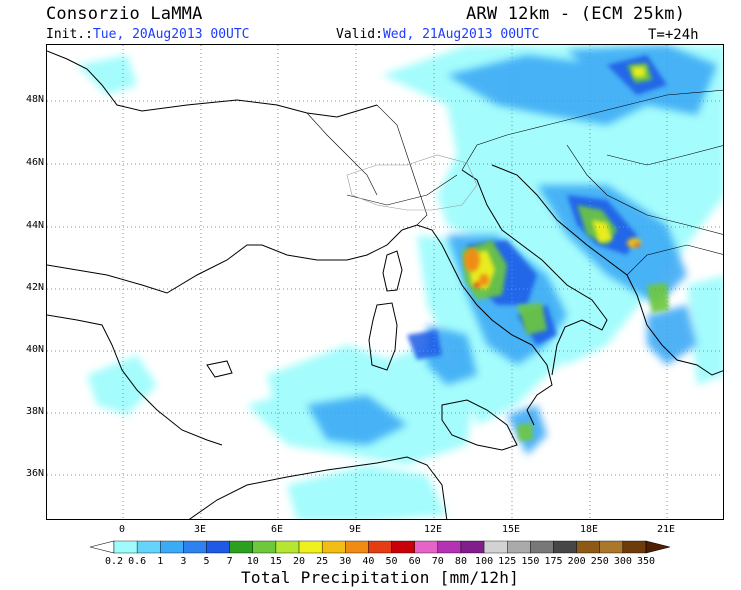 Image resolution: width=741 pixels, height=590 pixels. I want to click on colorbar, so click(380, 547).